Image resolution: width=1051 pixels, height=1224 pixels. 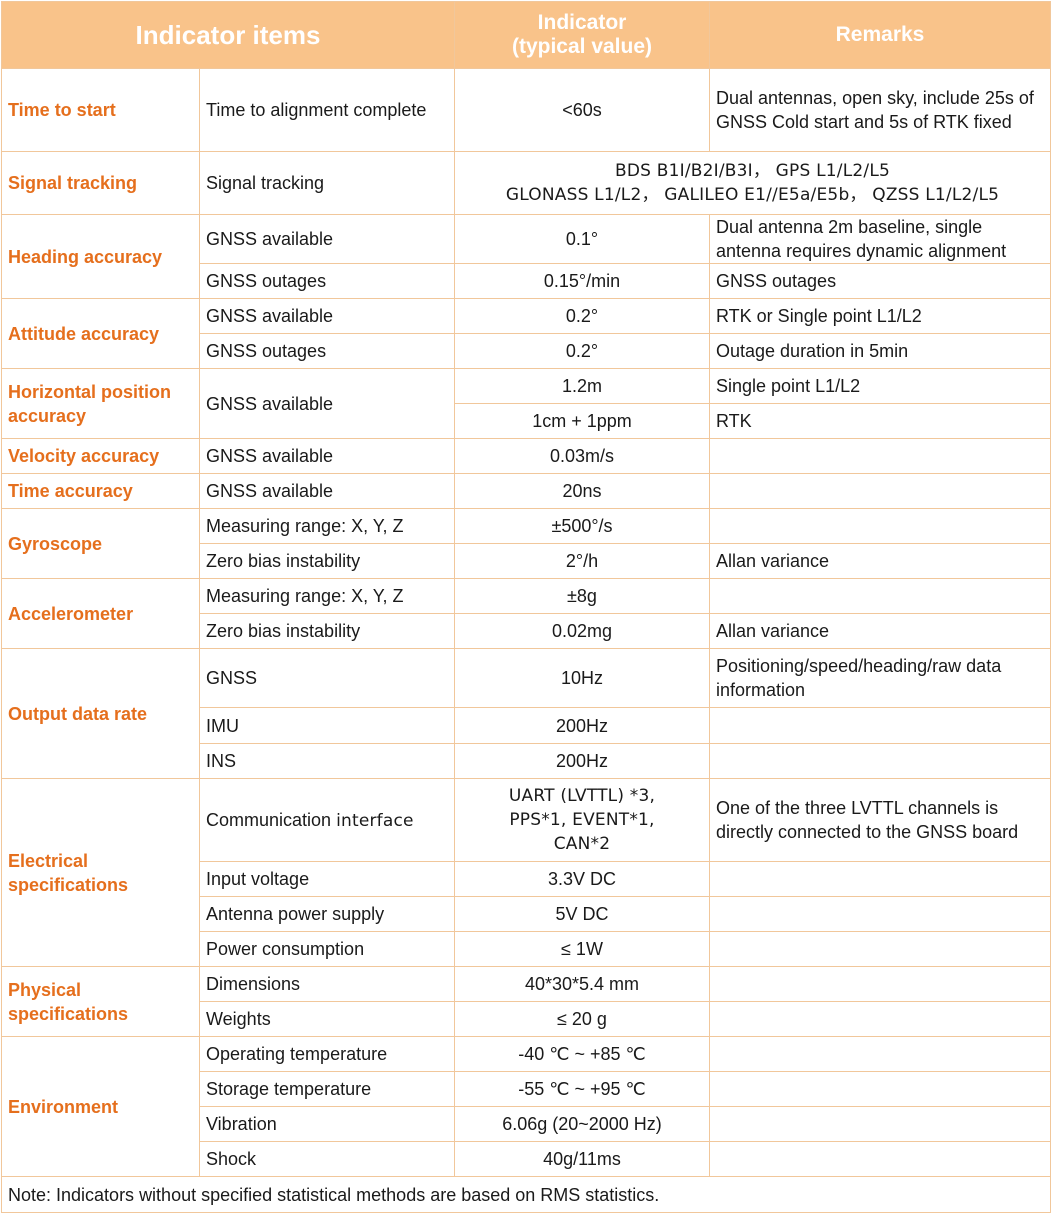 I want to click on comm-interface-line3: CAN*2, so click(x=582, y=844).